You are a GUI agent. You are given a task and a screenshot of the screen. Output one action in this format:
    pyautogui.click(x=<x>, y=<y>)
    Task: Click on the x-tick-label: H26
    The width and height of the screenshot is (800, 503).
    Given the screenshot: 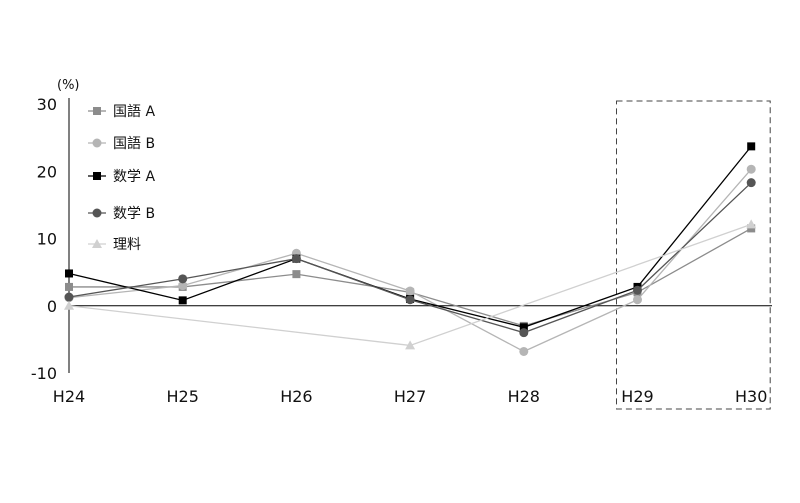 What is the action you would take?
    pyautogui.click(x=296, y=396)
    